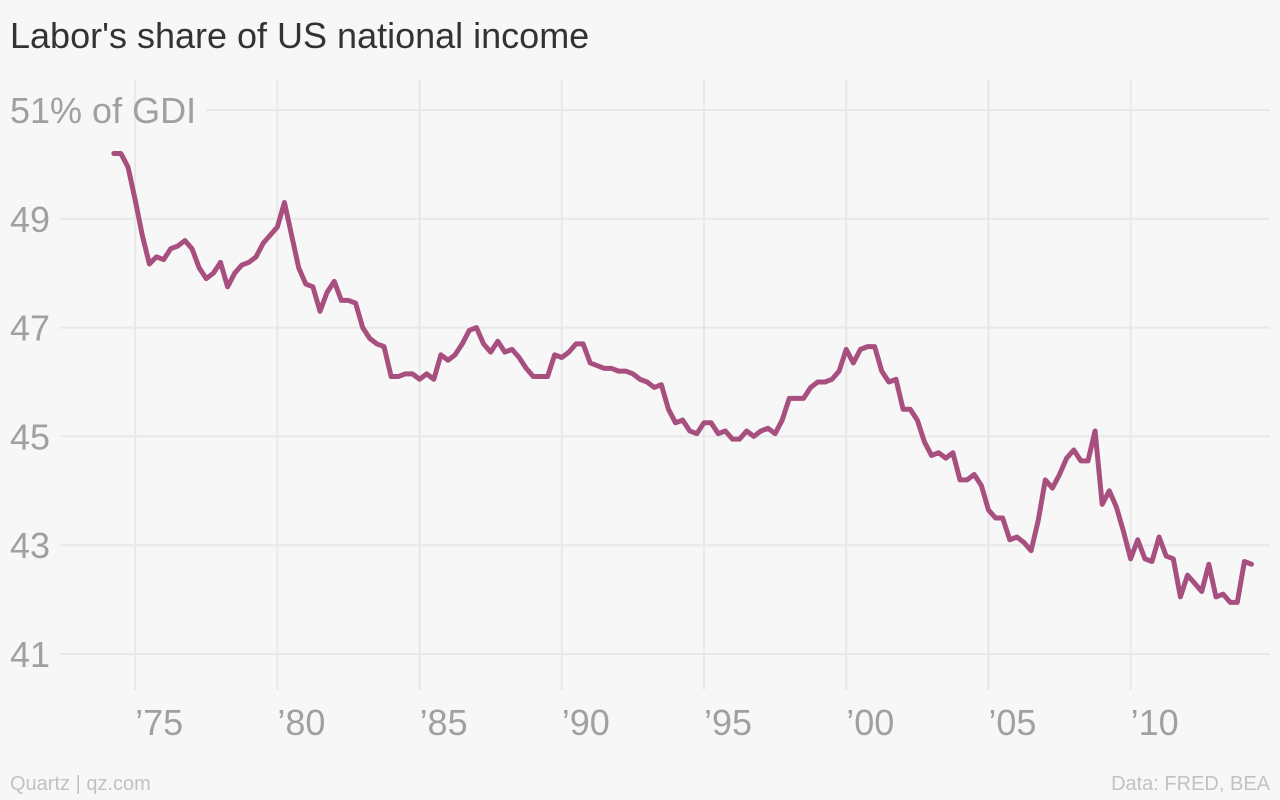 The height and width of the screenshot is (800, 1280). What do you see at coordinates (870, 722) in the screenshot?
I see `x-tick-label: ’00` at bounding box center [870, 722].